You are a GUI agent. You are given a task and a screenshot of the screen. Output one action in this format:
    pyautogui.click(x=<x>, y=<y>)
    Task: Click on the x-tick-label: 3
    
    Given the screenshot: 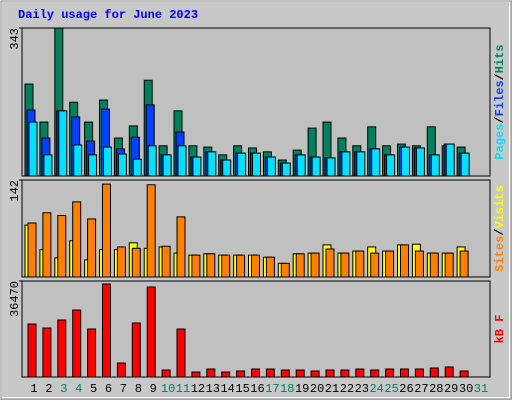 What is the action you would take?
    pyautogui.click(x=63, y=389)
    